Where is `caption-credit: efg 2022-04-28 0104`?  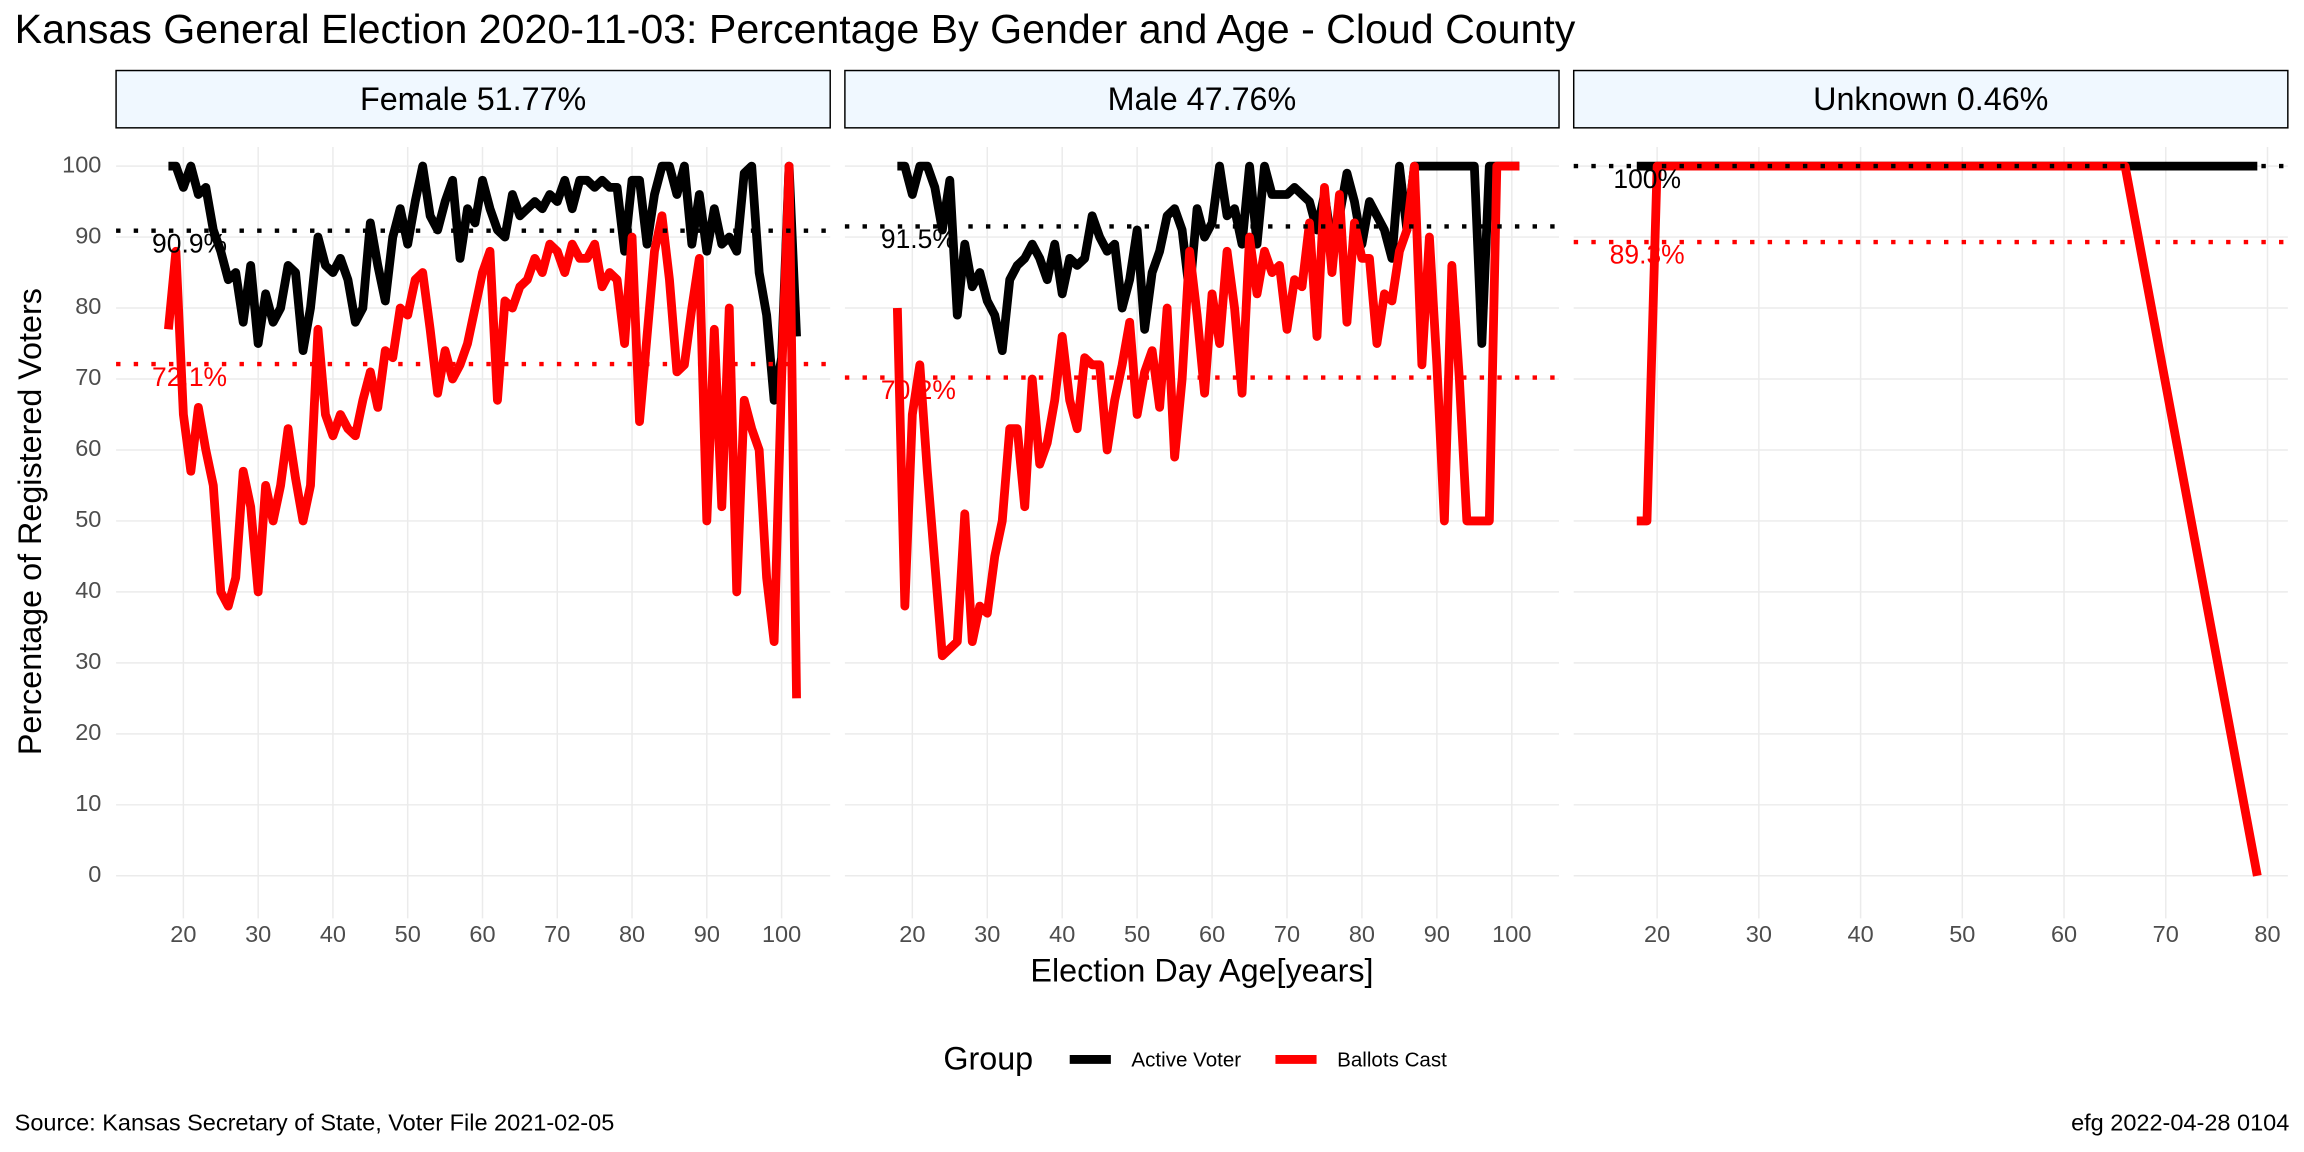
caption-credit: efg 2022-04-28 0104 is located at coordinates (2180, 1122).